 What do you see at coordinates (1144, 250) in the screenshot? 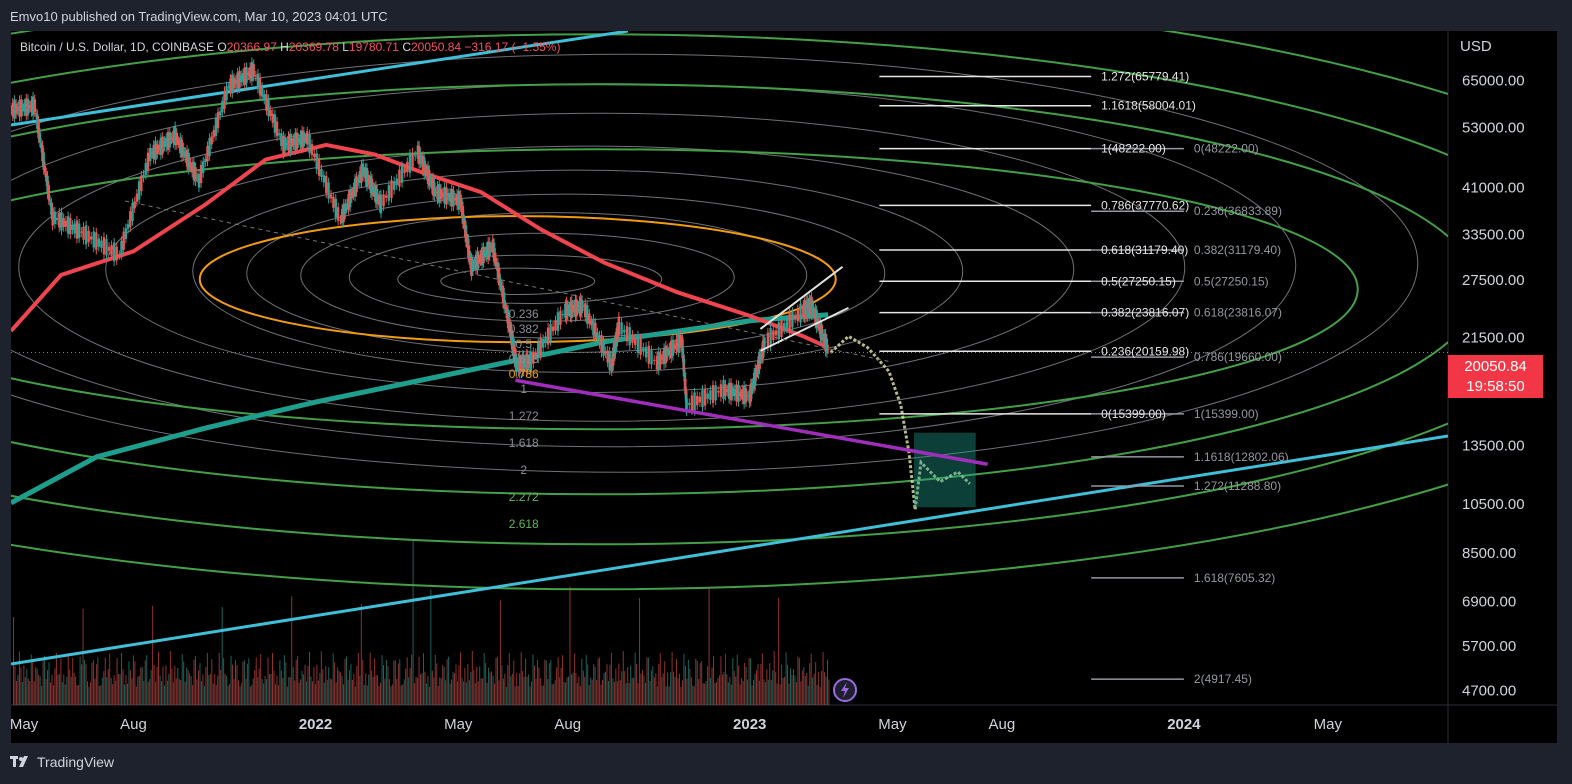
I see `fib-extension-label: 0.618(31179.40)` at bounding box center [1144, 250].